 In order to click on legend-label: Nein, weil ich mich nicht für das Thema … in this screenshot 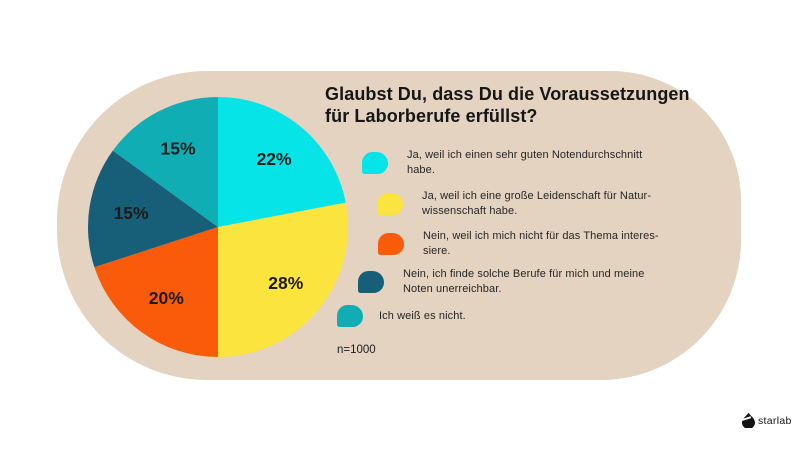, I will do `click(541, 243)`.